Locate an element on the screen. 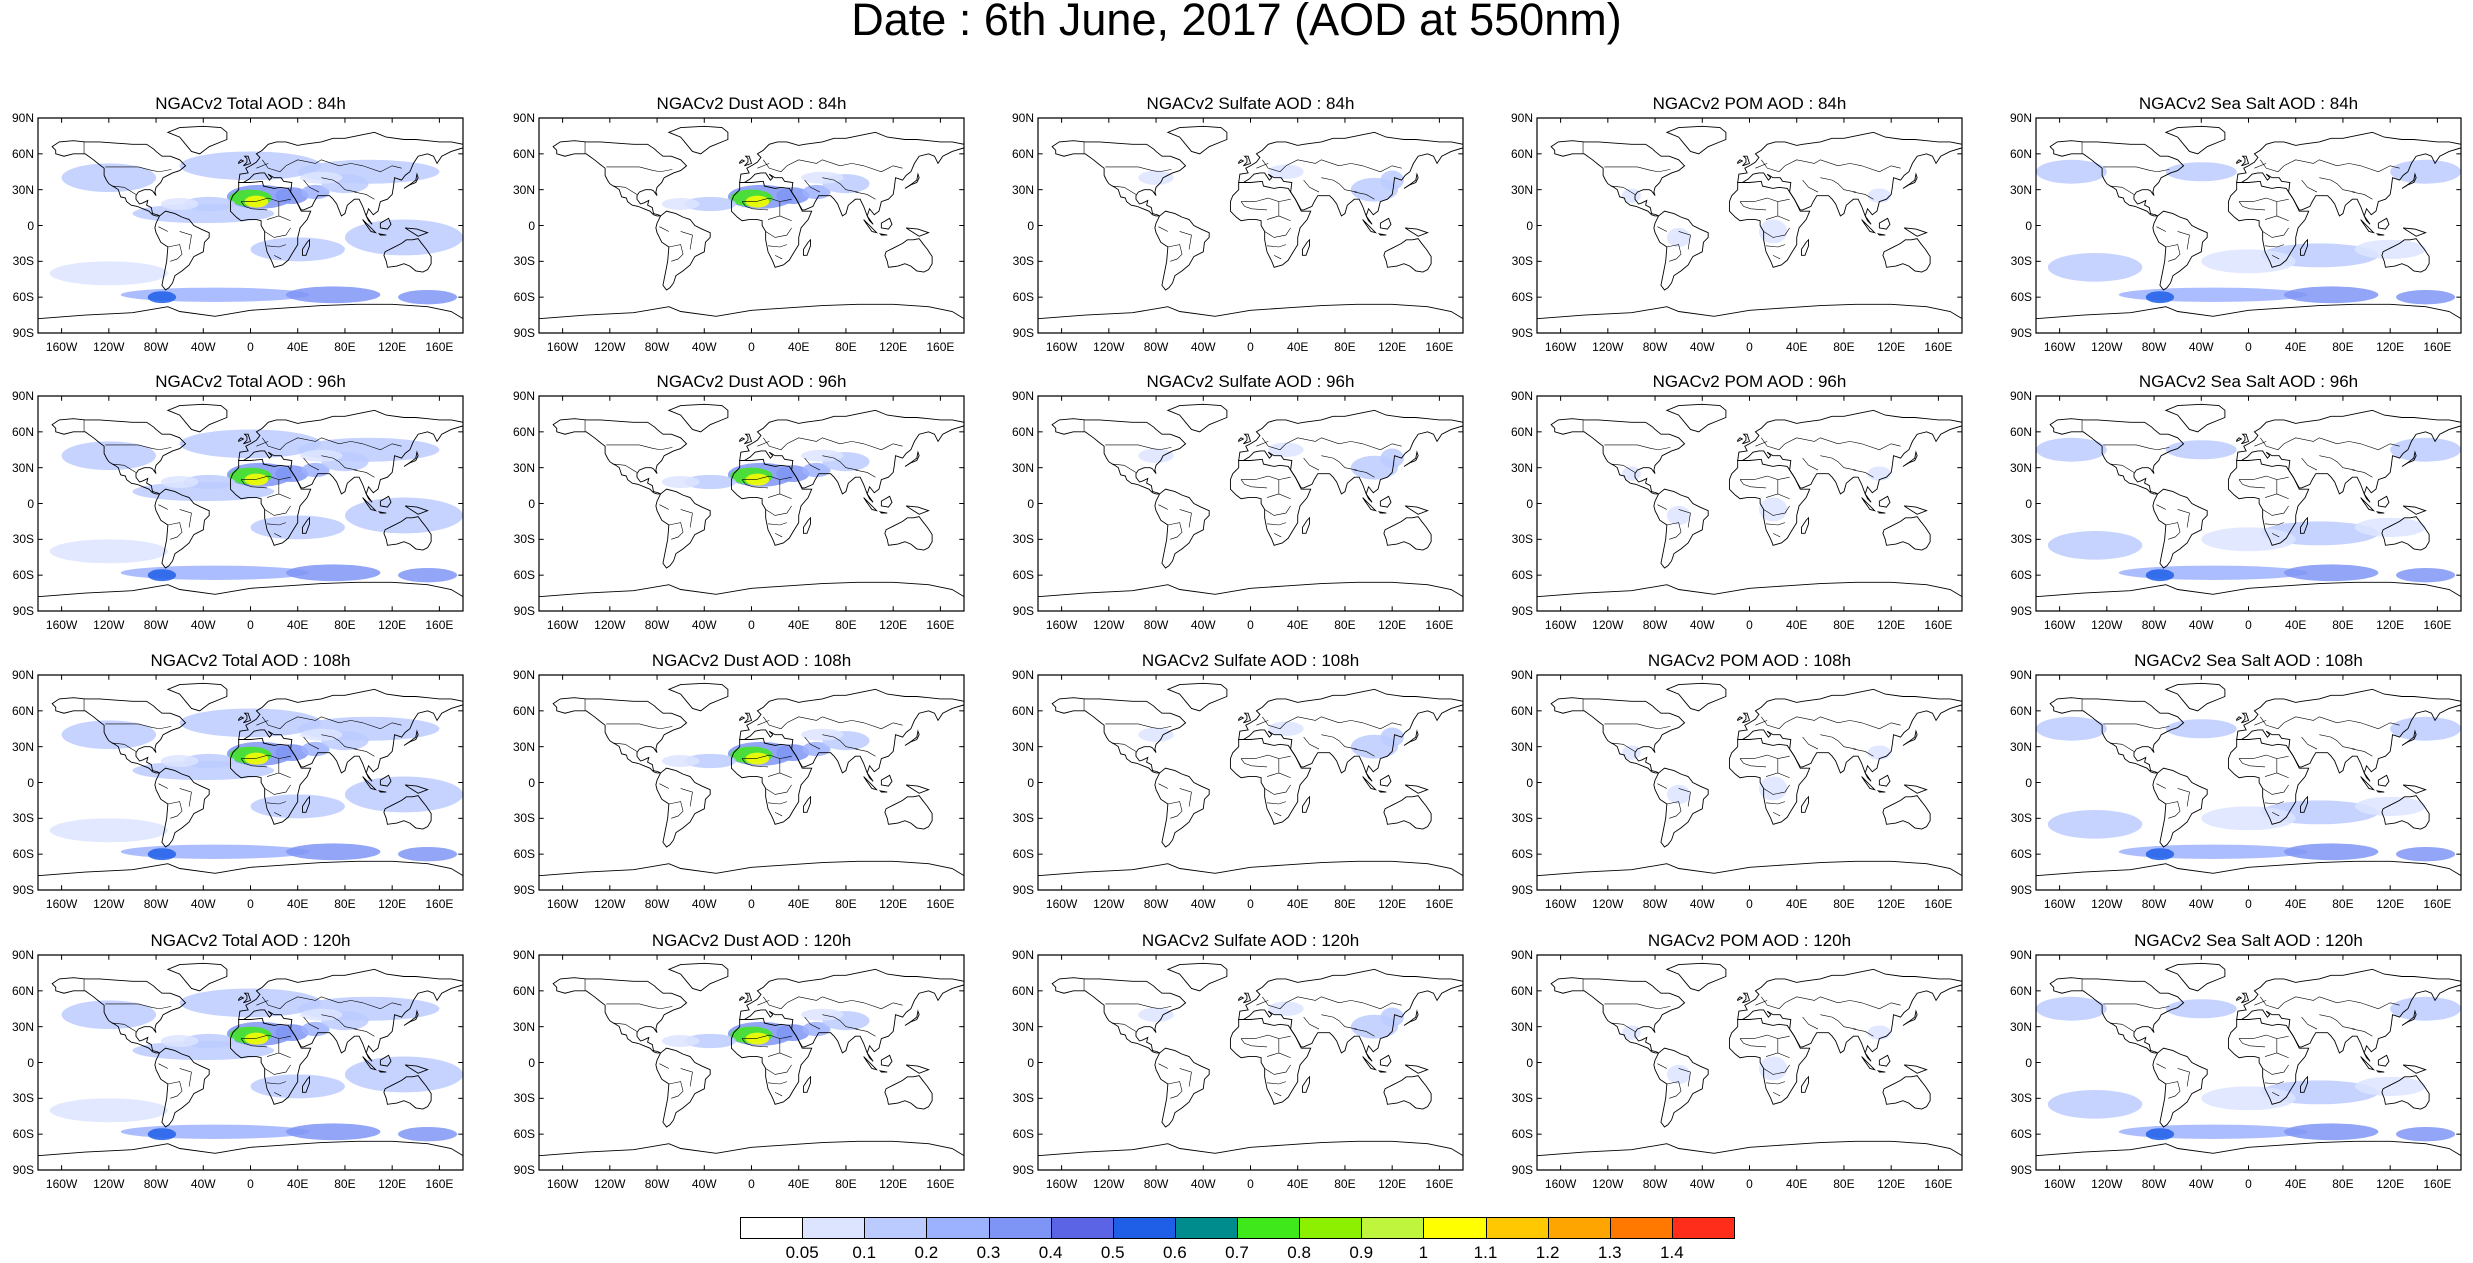 Image resolution: width=2473 pixels, height=1263 pixels. lat-tick-label: 90S is located at coordinates (524, 611).